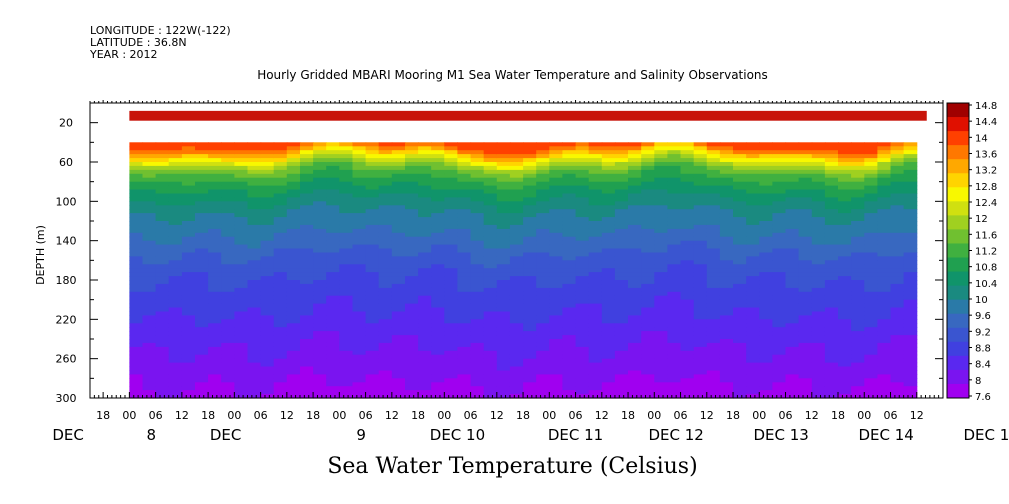 This screenshot has height=504, width=1009. I want to click on colorbar-label: 14, so click(981, 138).